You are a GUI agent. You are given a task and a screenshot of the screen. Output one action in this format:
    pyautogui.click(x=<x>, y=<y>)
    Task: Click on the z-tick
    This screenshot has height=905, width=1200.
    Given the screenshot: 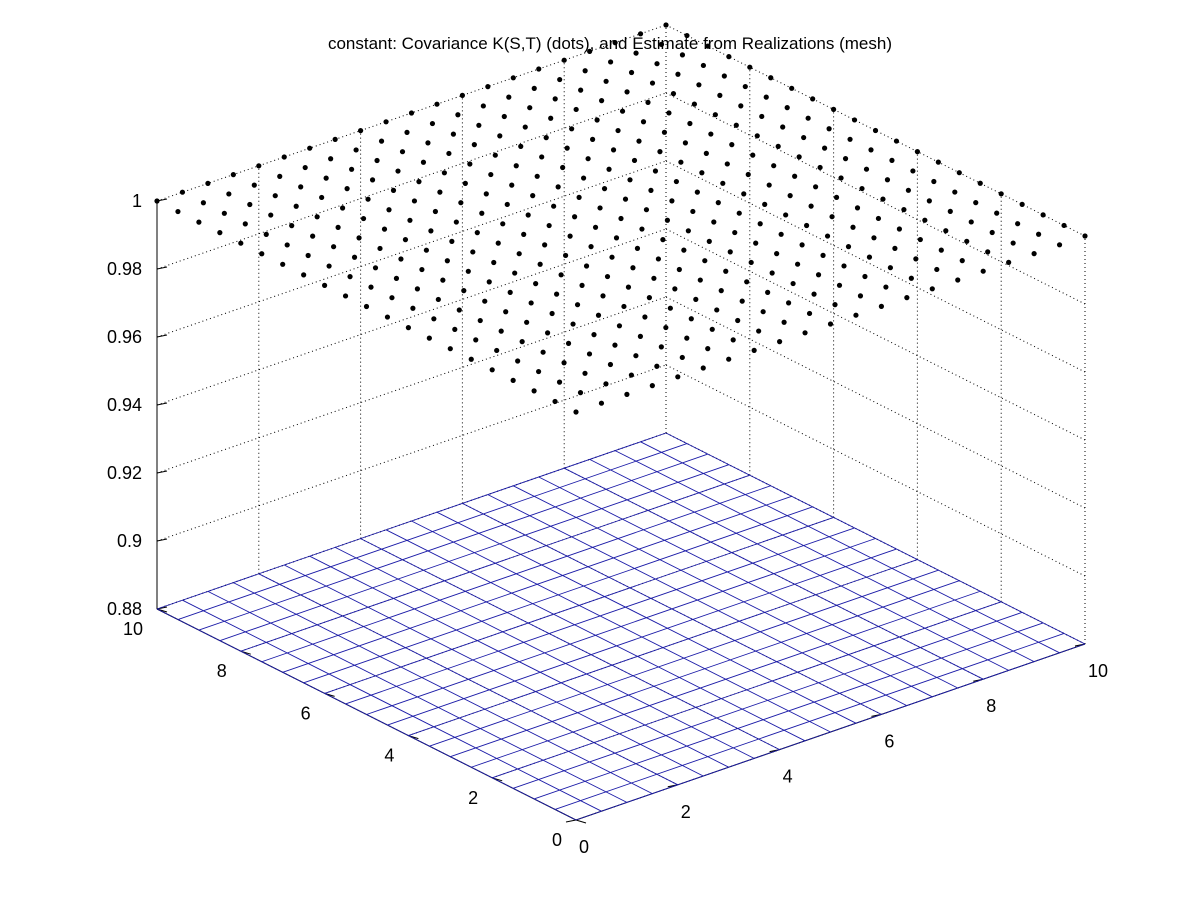 What is the action you would take?
    pyautogui.click(x=162, y=336)
    